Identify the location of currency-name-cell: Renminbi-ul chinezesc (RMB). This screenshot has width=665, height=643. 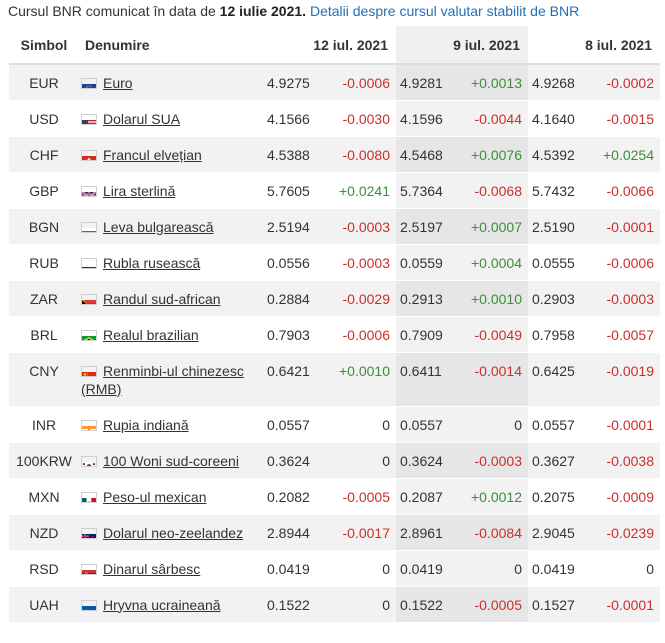
(171, 379).